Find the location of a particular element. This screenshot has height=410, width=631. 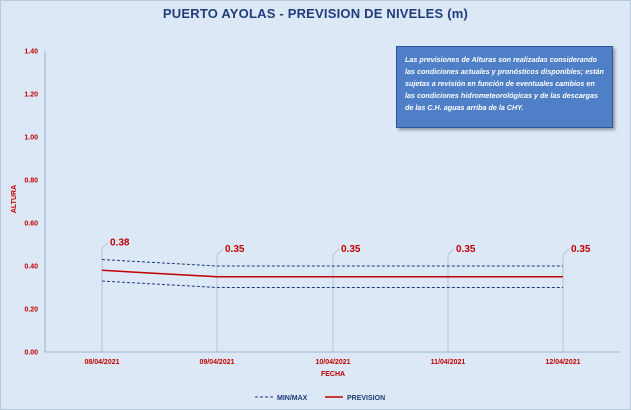

prevision-series-line is located at coordinates (332, 273).